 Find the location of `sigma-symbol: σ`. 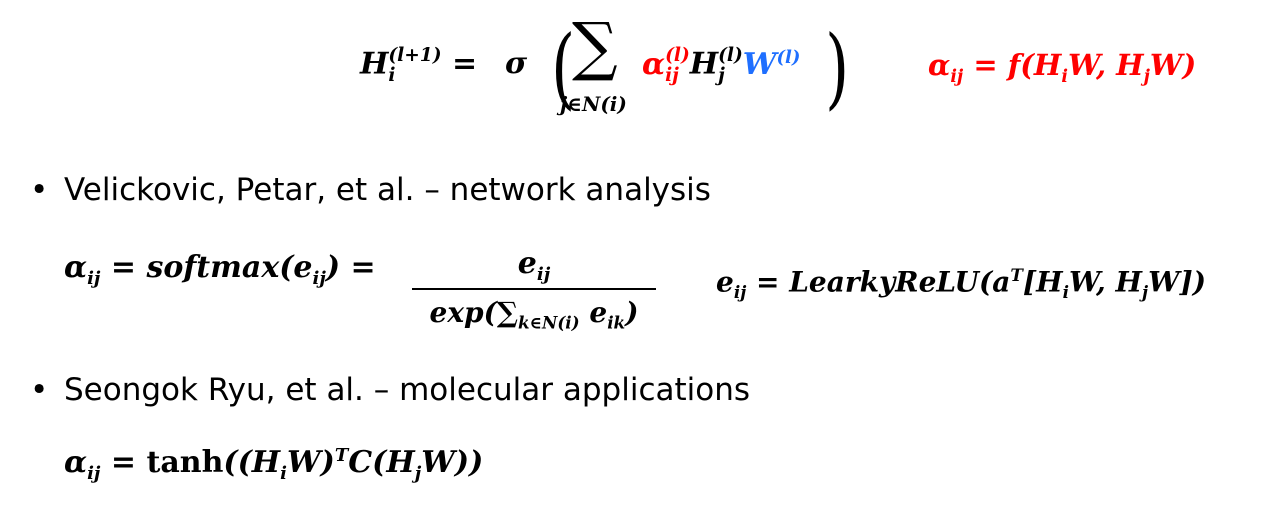

sigma-symbol: σ is located at coordinates (516, 63).